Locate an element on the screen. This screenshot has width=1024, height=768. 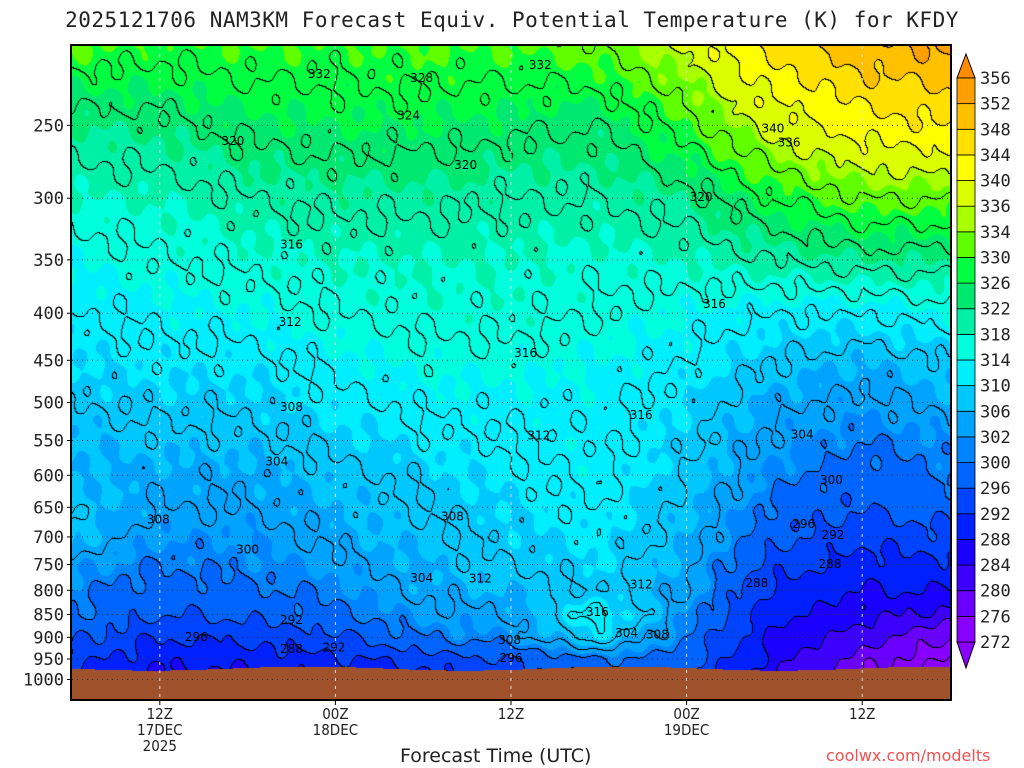
colorbar-label: 306 is located at coordinates (995, 412).